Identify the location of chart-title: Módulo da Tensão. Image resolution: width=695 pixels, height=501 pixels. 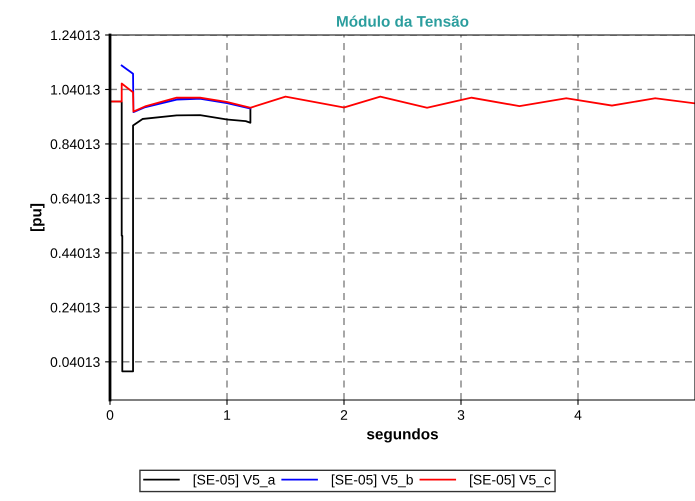
(402, 21).